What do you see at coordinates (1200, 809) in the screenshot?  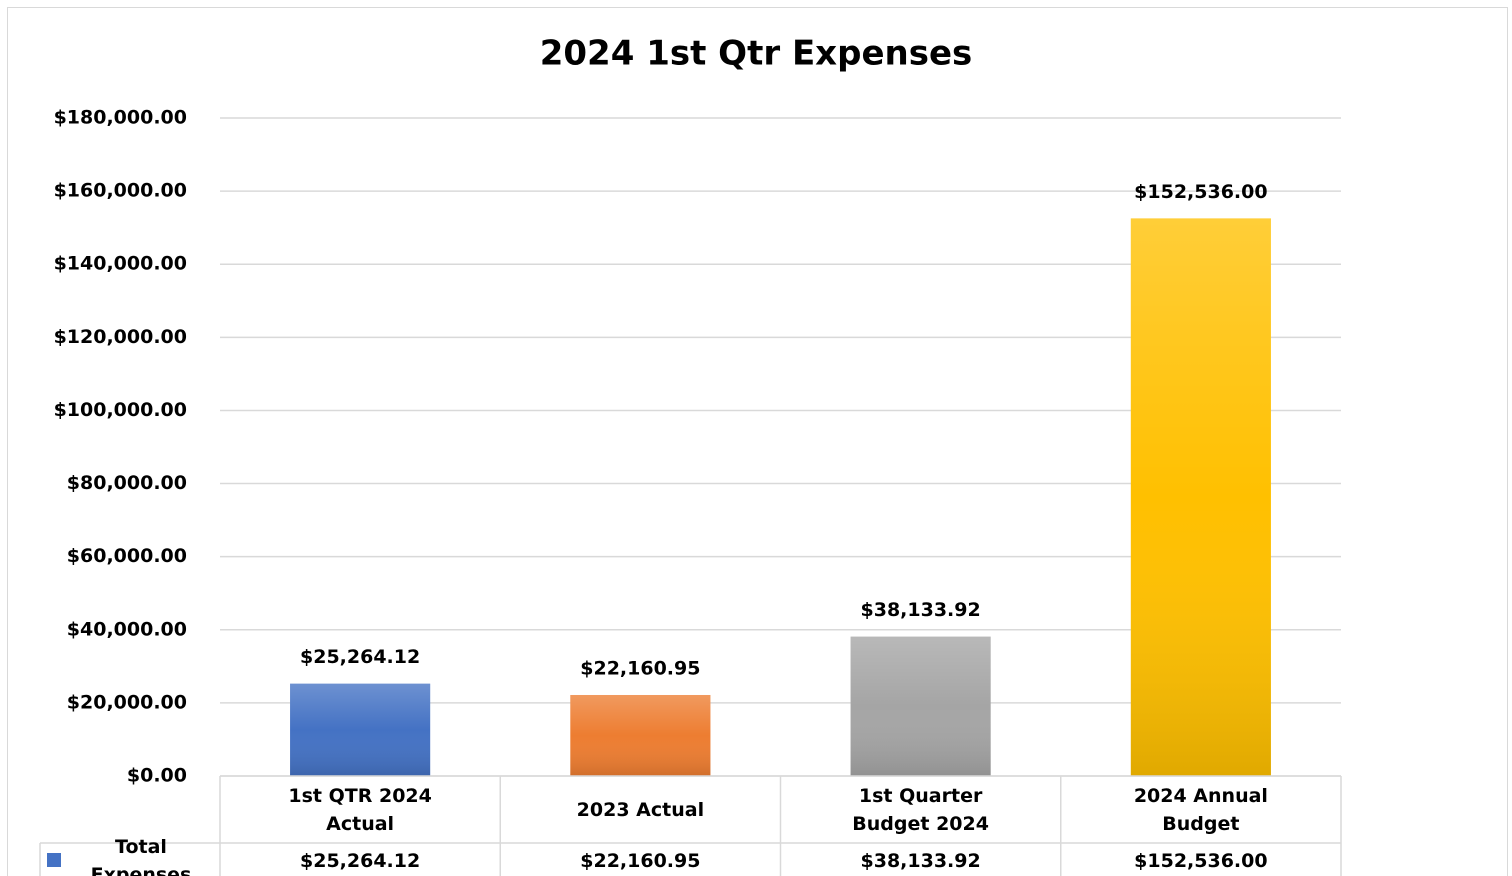 I see `x-tick-label: 2024 Annual Budget` at bounding box center [1200, 809].